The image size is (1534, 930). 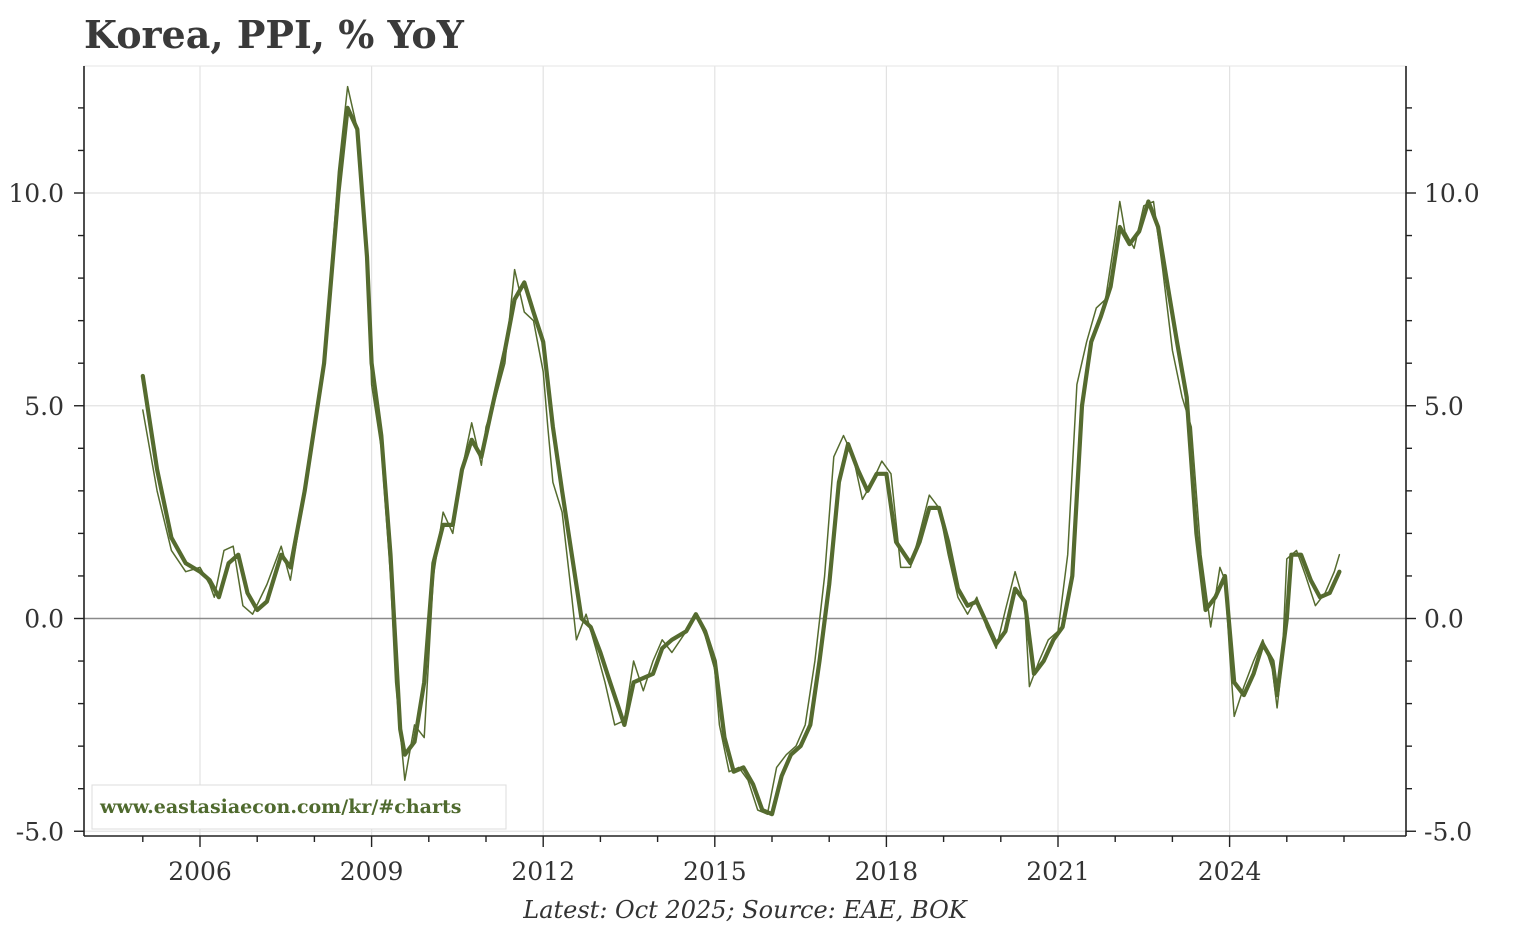 I want to click on x-tick-label: 2012, so click(x=543, y=871).